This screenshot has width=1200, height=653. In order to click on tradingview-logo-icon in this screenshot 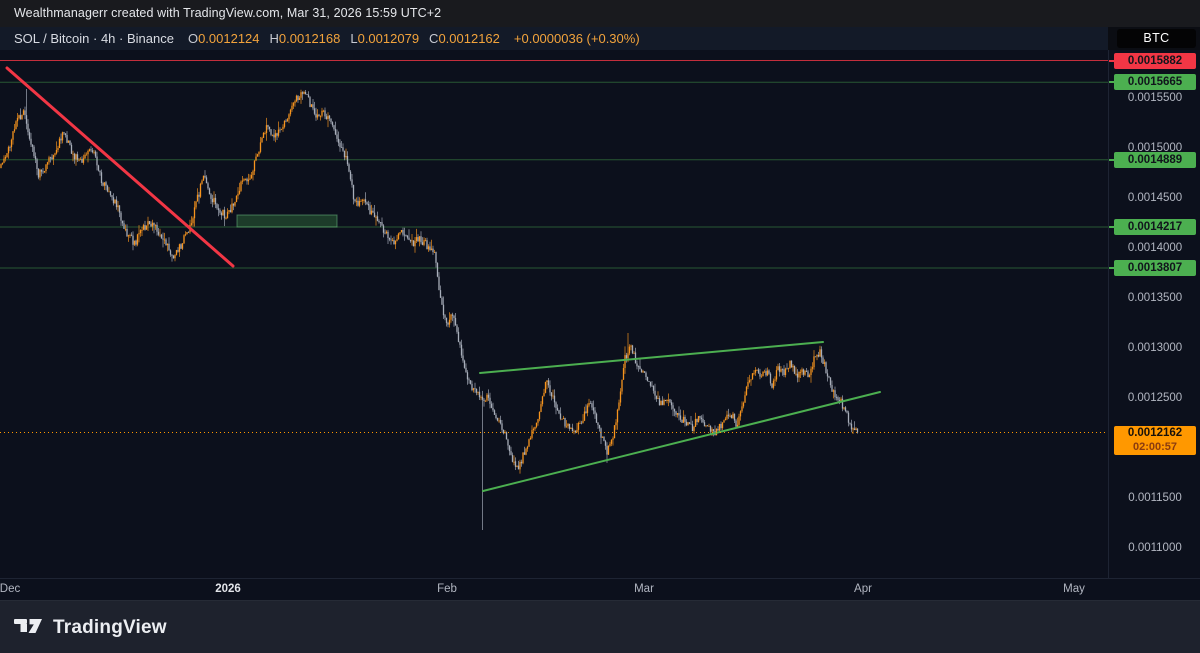, I will do `click(28, 625)`.